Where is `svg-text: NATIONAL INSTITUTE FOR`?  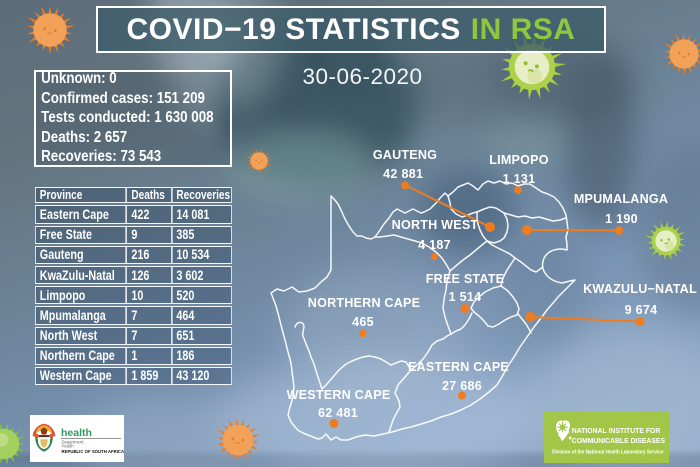
svg-text: NATIONAL INSTITUTE FOR is located at coordinates (616, 430).